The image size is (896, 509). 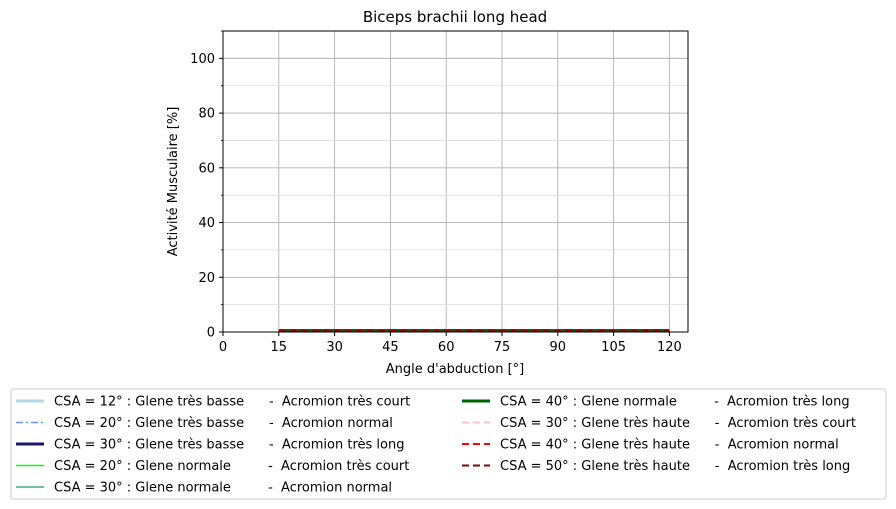 I want to click on x-tick-label: 105, so click(x=613, y=347).